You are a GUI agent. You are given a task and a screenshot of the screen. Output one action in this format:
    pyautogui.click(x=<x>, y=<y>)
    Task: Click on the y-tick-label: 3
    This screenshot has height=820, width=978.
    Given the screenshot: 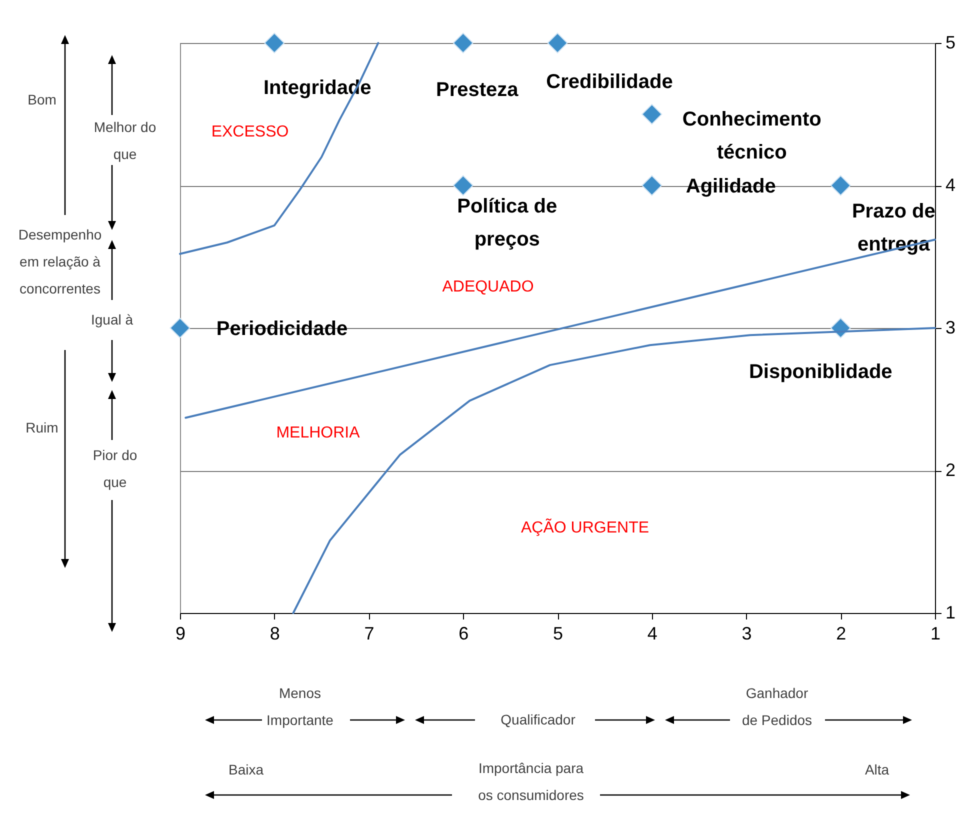 What is the action you would take?
    pyautogui.click(x=951, y=328)
    